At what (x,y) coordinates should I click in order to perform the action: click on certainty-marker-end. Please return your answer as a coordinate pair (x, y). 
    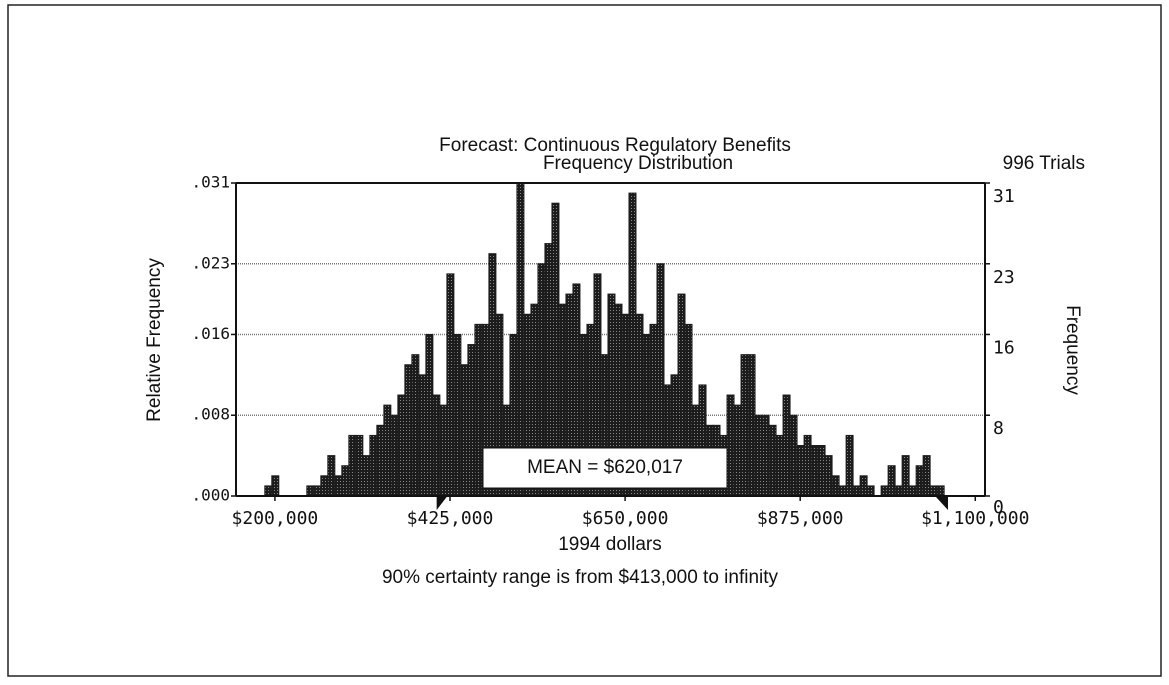
    Looking at the image, I should click on (942, 503).